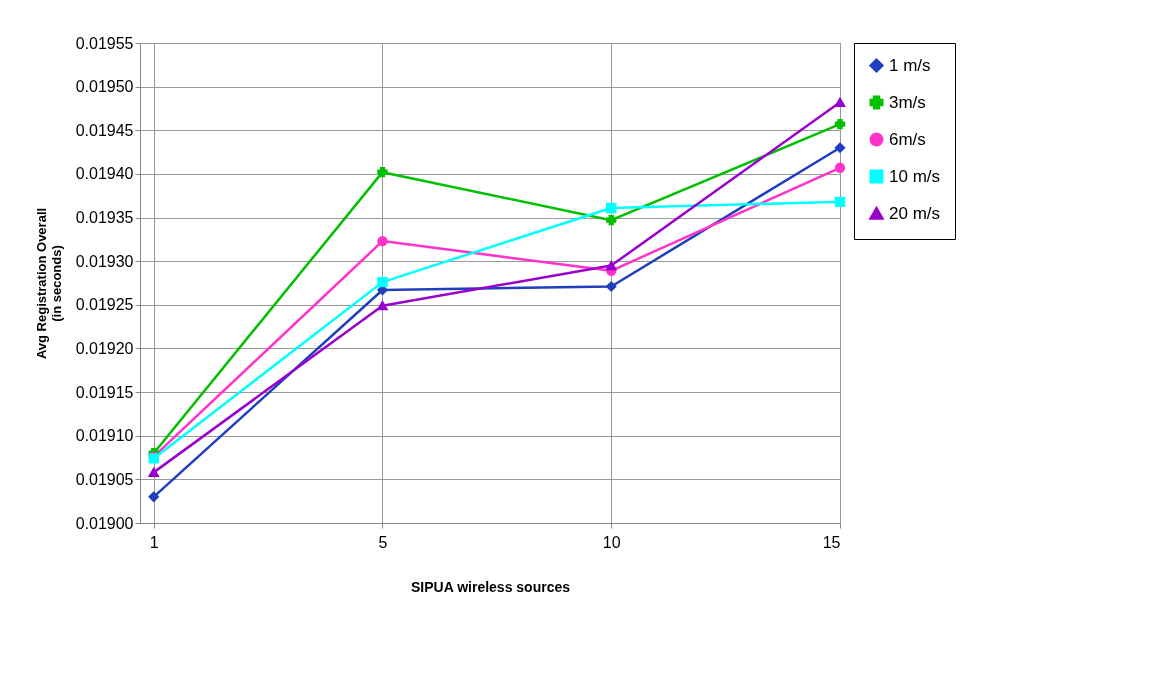 The height and width of the screenshot is (698, 1152). What do you see at coordinates (104, 392) in the screenshot?
I see `y-tick-label: 0.01915` at bounding box center [104, 392].